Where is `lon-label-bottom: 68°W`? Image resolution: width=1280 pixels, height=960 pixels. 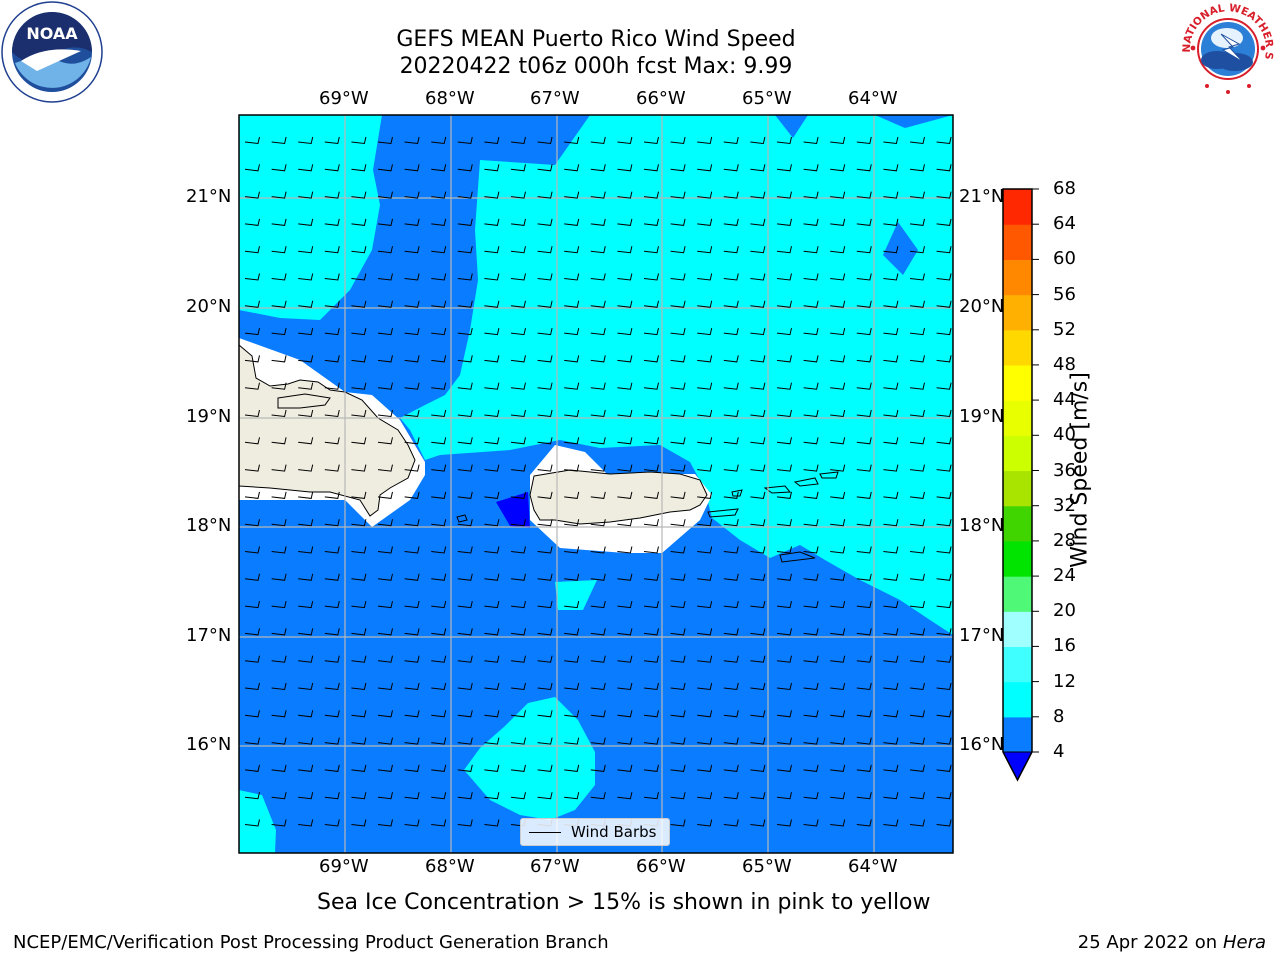 lon-label-bottom: 68°W is located at coordinates (450, 866).